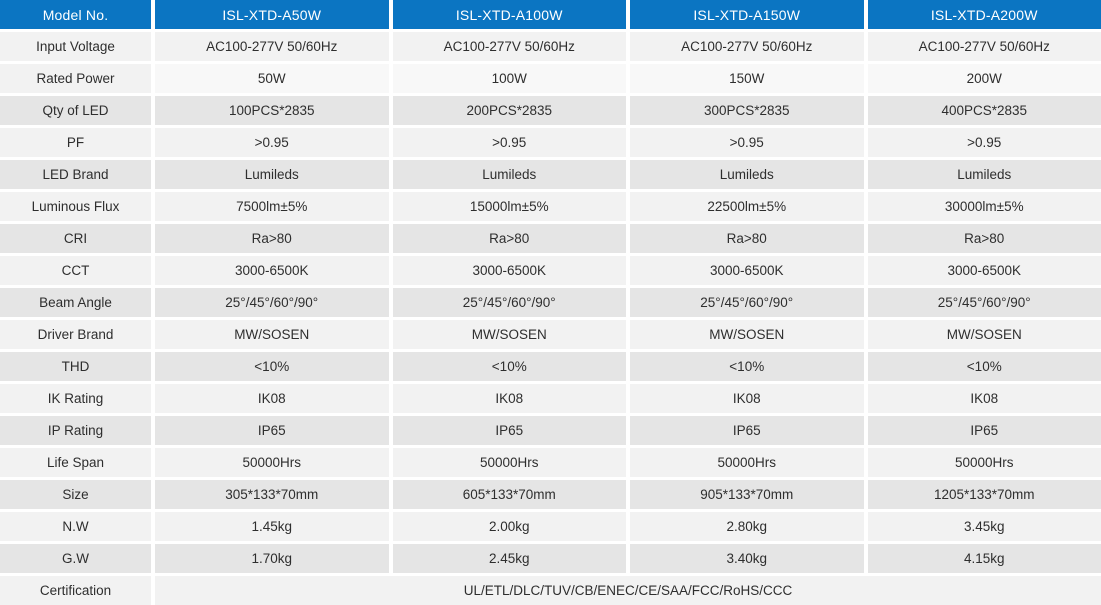  What do you see at coordinates (75, 398) in the screenshot?
I see `row-label-cell: IK Rating` at bounding box center [75, 398].